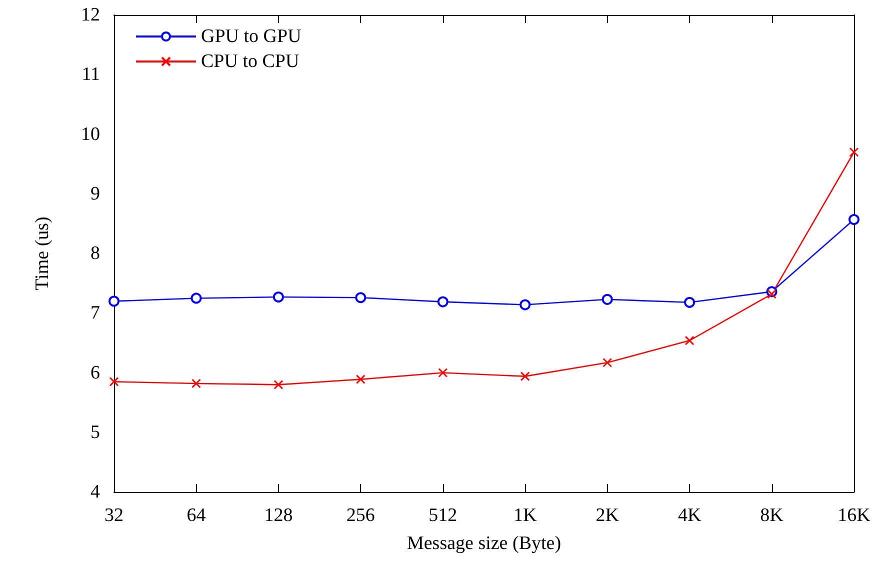  What do you see at coordinates (95, 373) in the screenshot?
I see `y-tick-label: 6` at bounding box center [95, 373].